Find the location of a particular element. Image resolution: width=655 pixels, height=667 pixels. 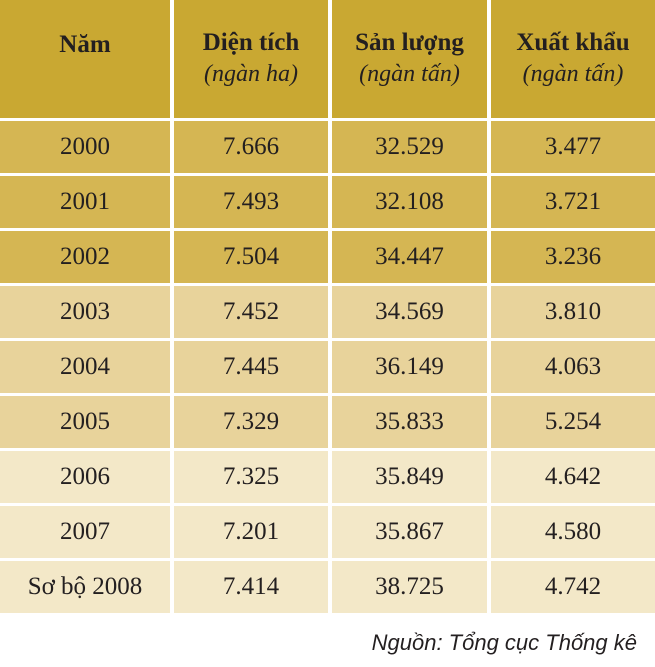

cell-export: 3.236 is located at coordinates (573, 256).